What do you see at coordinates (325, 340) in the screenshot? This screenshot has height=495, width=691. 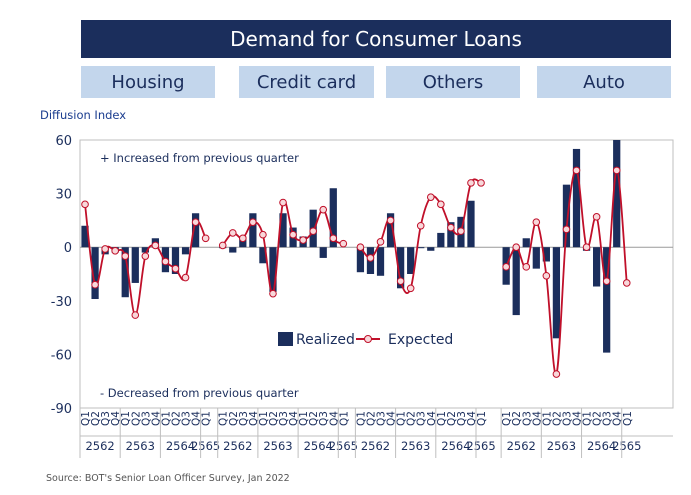 I see `legend-realized-label: Realized` at bounding box center [325, 340].